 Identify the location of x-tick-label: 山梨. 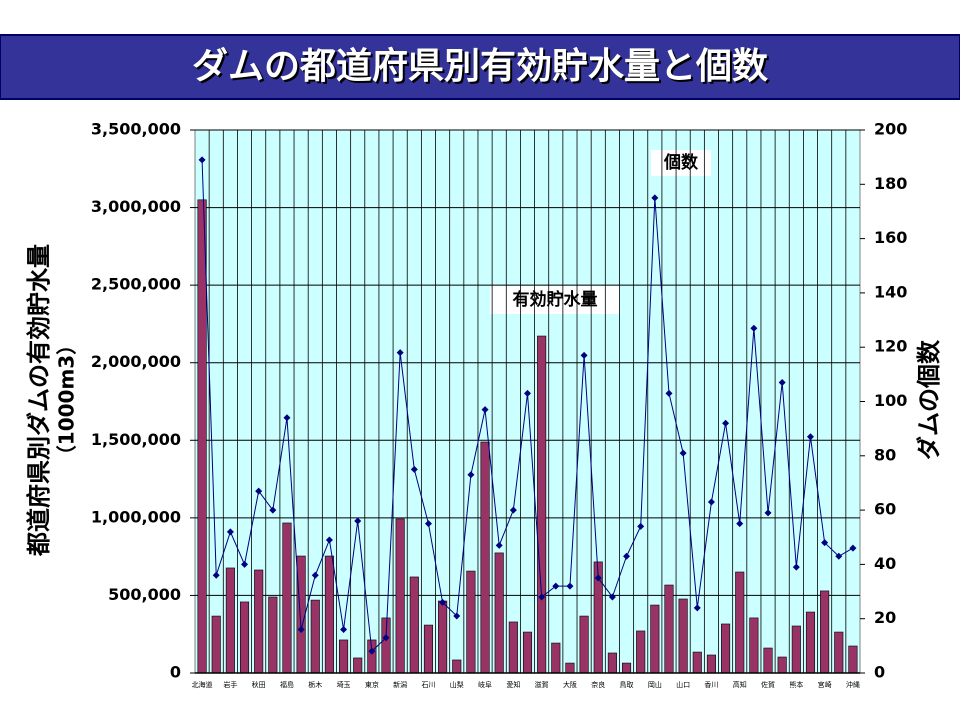
(457, 684).